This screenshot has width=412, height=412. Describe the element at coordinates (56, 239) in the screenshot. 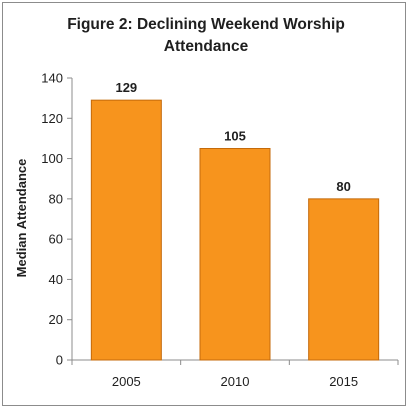

I see `y-tick-label: 60` at that location.